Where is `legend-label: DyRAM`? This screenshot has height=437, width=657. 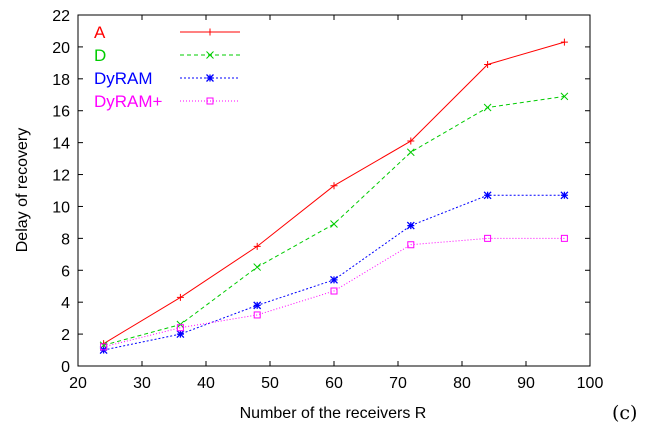 legend-label: DyRAM is located at coordinates (123, 78).